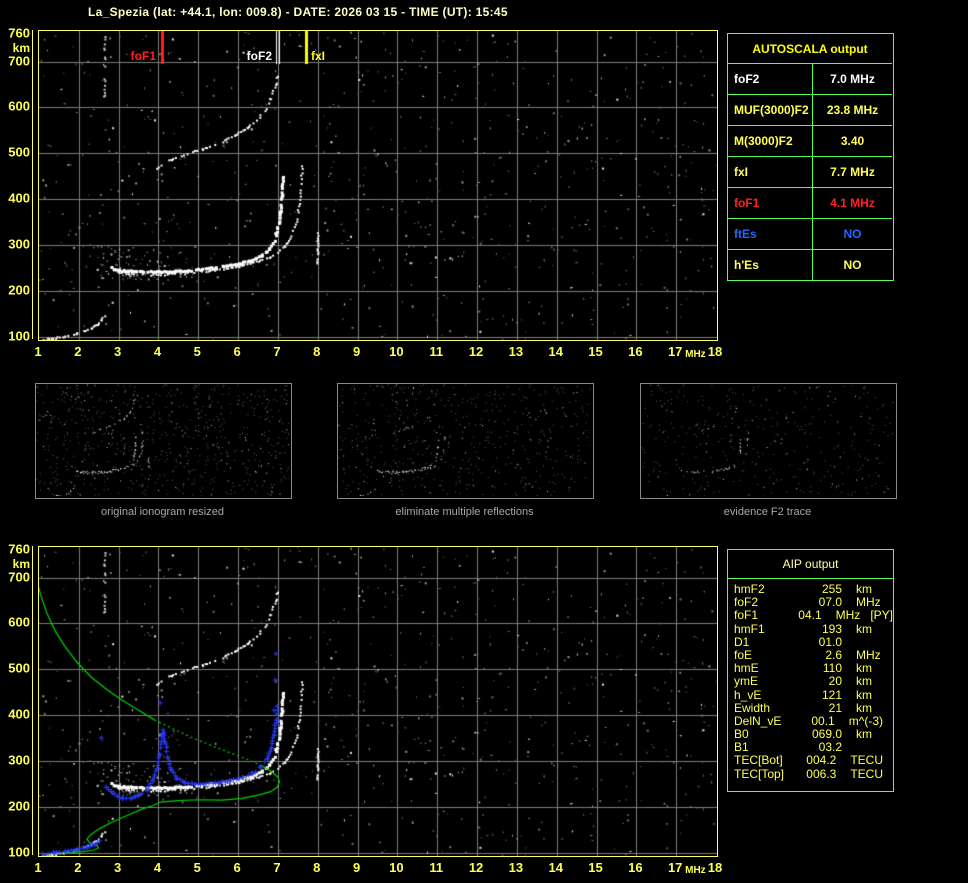 The image size is (968, 883). What do you see at coordinates (143, 56) in the screenshot?
I see `fof1-marker-label: foF1` at bounding box center [143, 56].